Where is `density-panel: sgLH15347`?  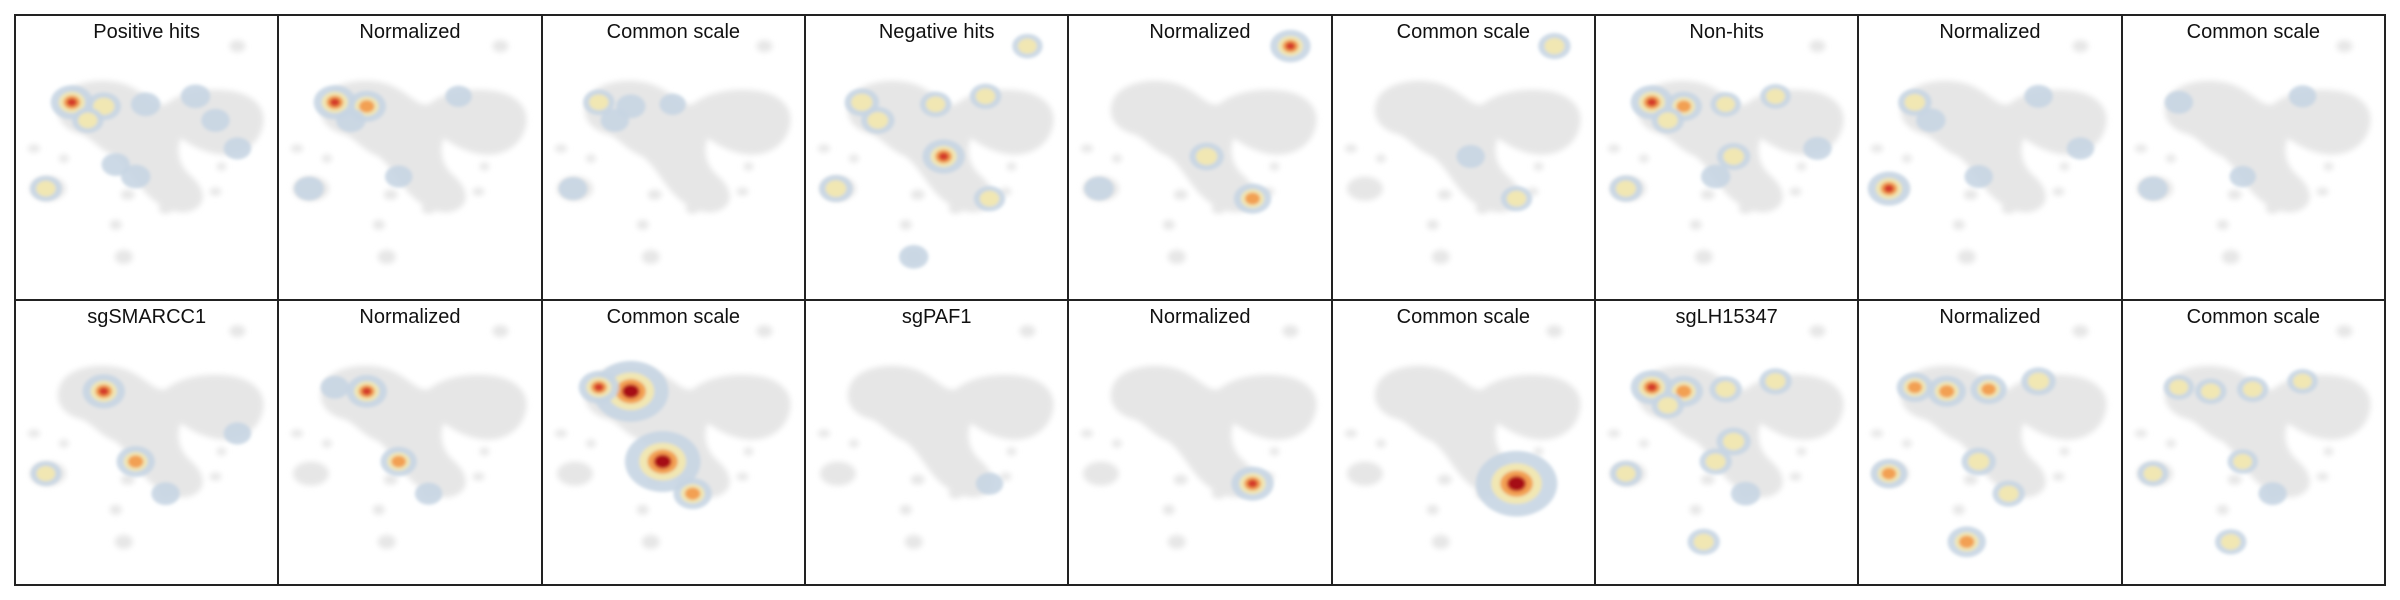 density-panel: sgLH15347 is located at coordinates (1728, 443).